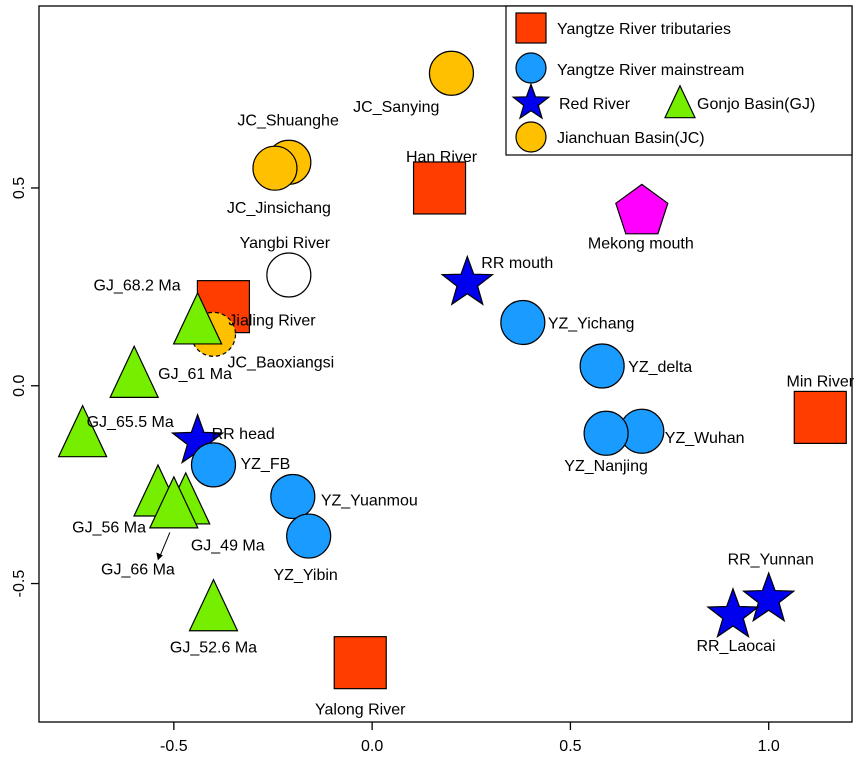 The width and height of the screenshot is (856, 767). What do you see at coordinates (280, 362) in the screenshot?
I see `point-label: JC_Baoxiangsi` at bounding box center [280, 362].